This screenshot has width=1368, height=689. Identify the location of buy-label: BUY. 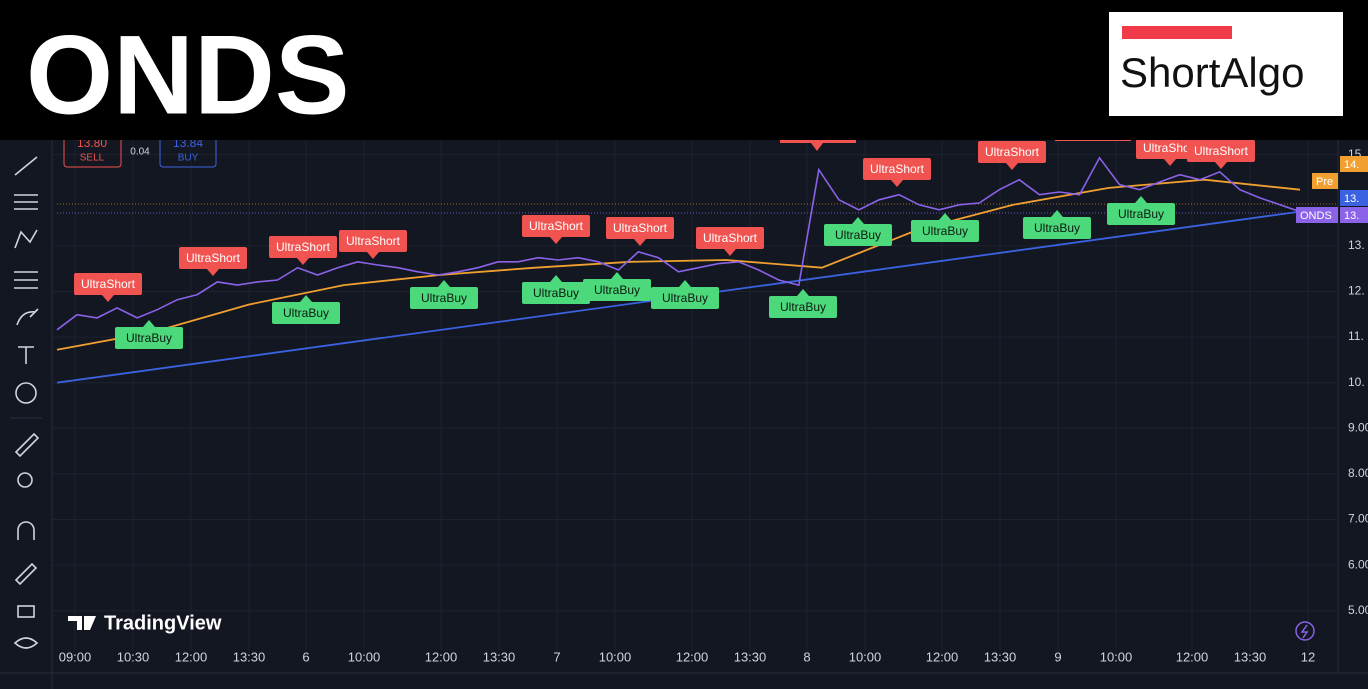
(188, 158).